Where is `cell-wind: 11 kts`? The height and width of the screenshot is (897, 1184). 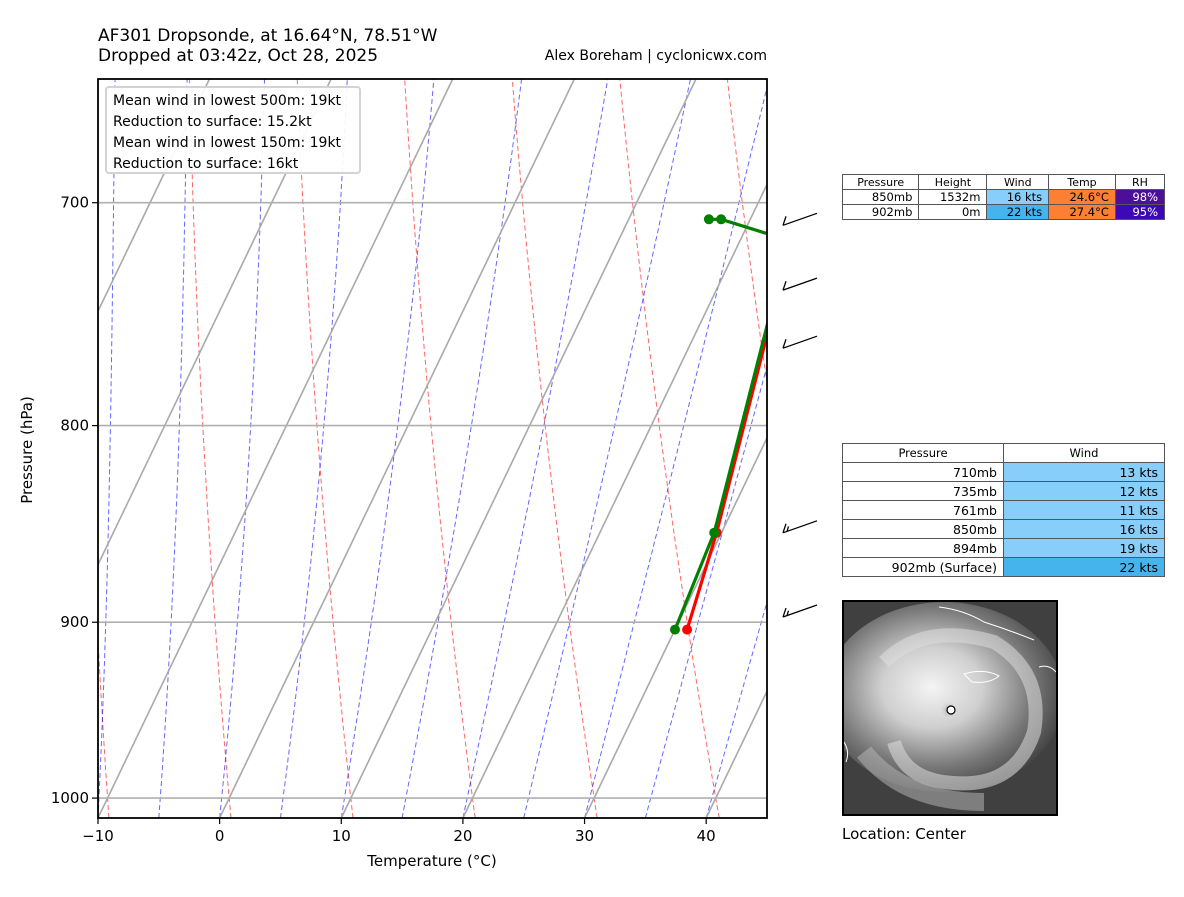 cell-wind: 11 kts is located at coordinates (1084, 510).